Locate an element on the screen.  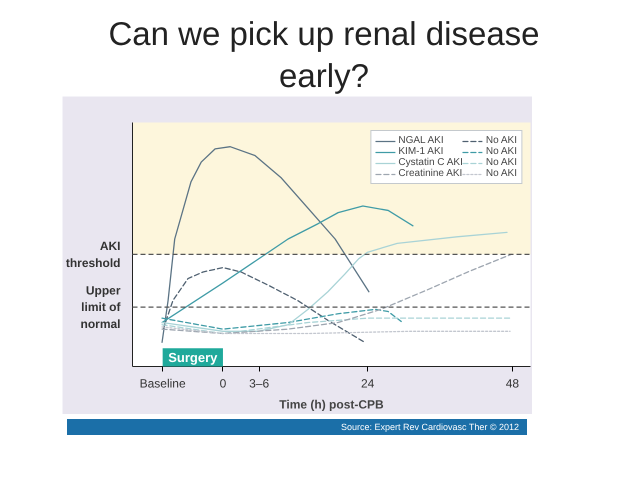
x-tick-label: 24 is located at coordinates (368, 383).